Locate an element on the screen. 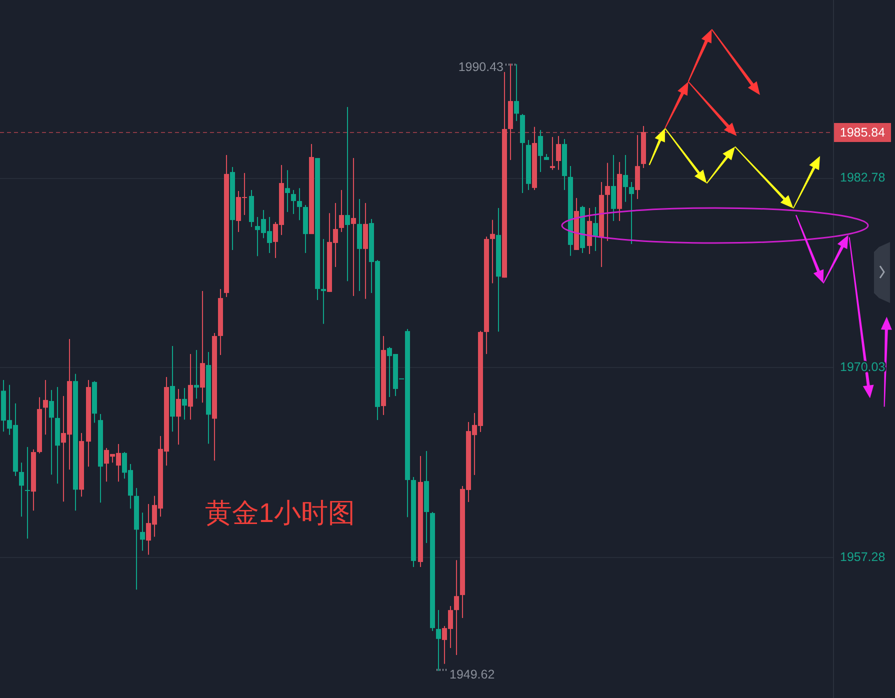  y-tick-label: 1957.28 is located at coordinates (863, 557).